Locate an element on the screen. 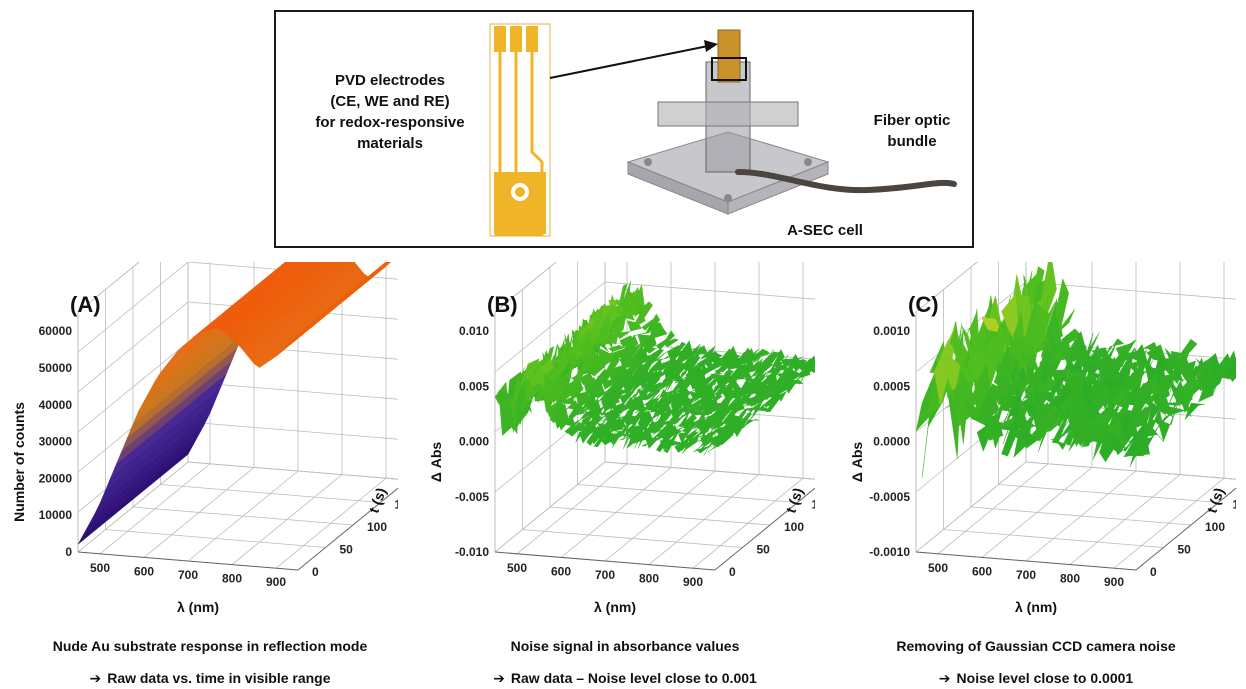 The width and height of the screenshot is (1246, 689). electrode-label-line: materials is located at coordinates (390, 143).